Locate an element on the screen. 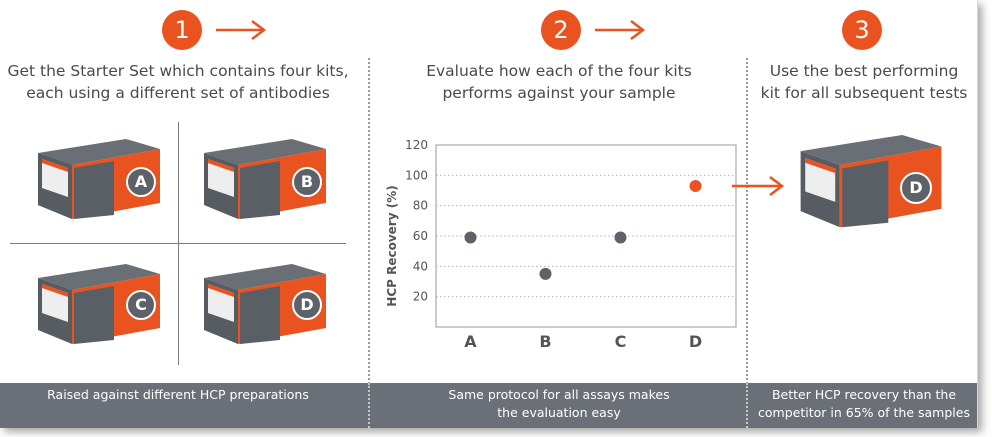 This screenshot has width=992, height=437. best-kit-box: D is located at coordinates (871, 180).